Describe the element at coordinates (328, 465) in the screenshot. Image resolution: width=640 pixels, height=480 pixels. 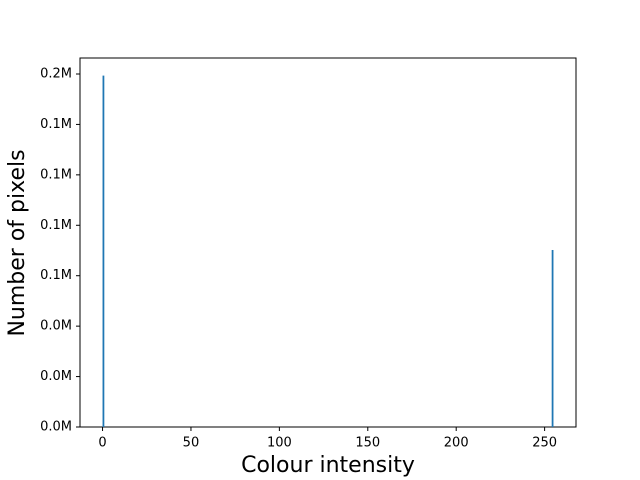
I see `x-axis-label: Colour intensity` at that location.